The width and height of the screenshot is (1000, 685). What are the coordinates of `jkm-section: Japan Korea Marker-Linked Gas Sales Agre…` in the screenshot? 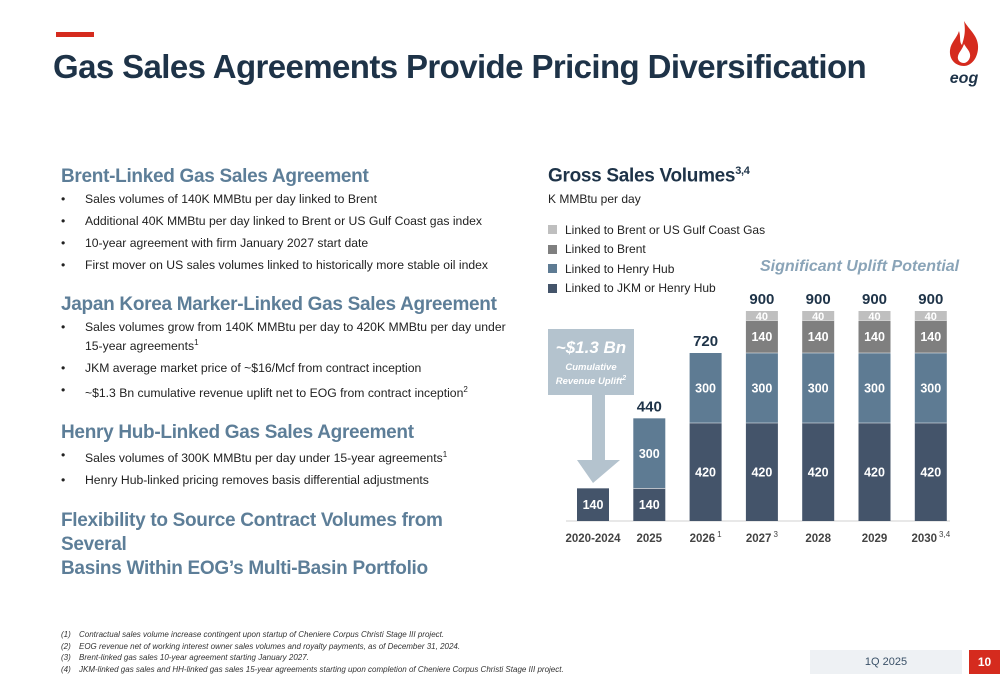 It's located at (286, 347).